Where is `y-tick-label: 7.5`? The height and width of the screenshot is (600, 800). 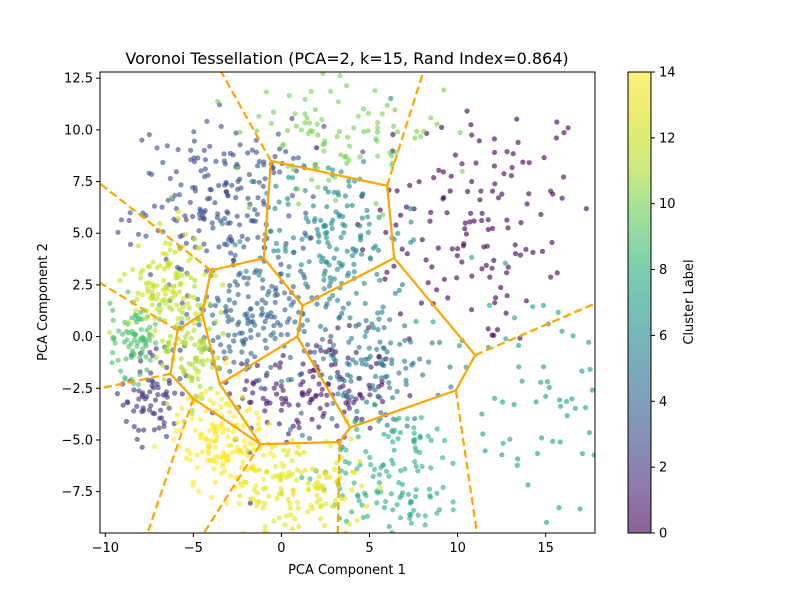 y-tick-label: 7.5 is located at coordinates (82, 182).